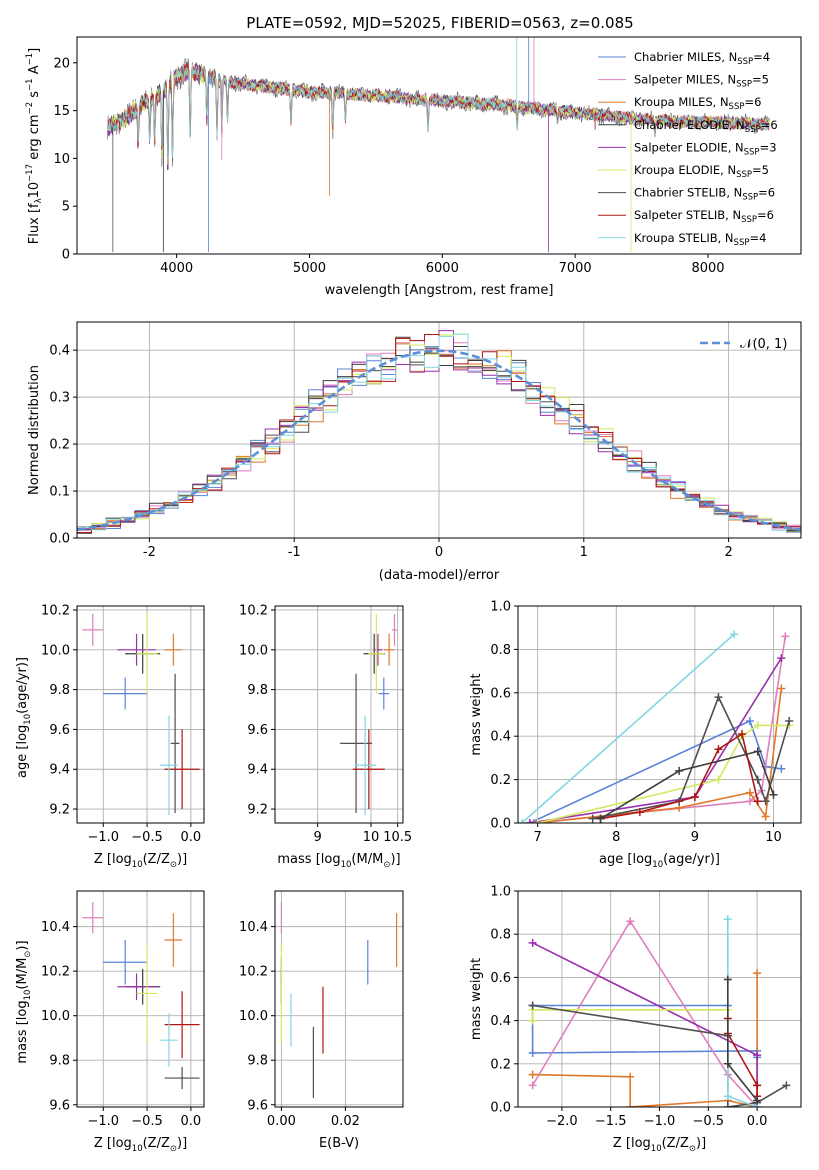 The height and width of the screenshot is (1170, 819). I want to click on weight_vs_age-xtick-label: 10, so click(773, 837).